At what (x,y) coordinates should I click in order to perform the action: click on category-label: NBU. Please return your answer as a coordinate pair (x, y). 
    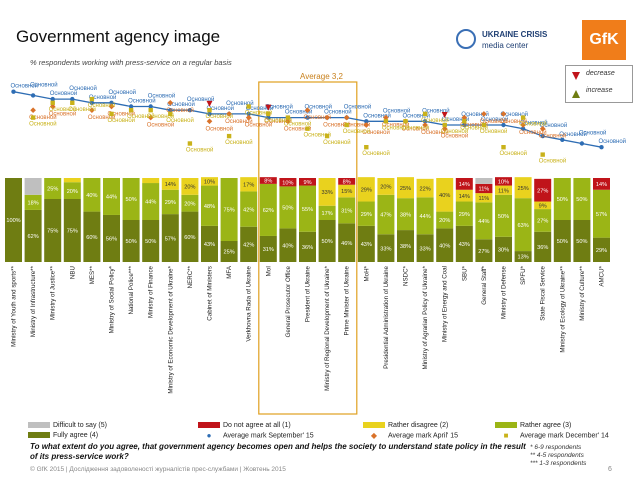
    Looking at the image, I should click on (72, 272).